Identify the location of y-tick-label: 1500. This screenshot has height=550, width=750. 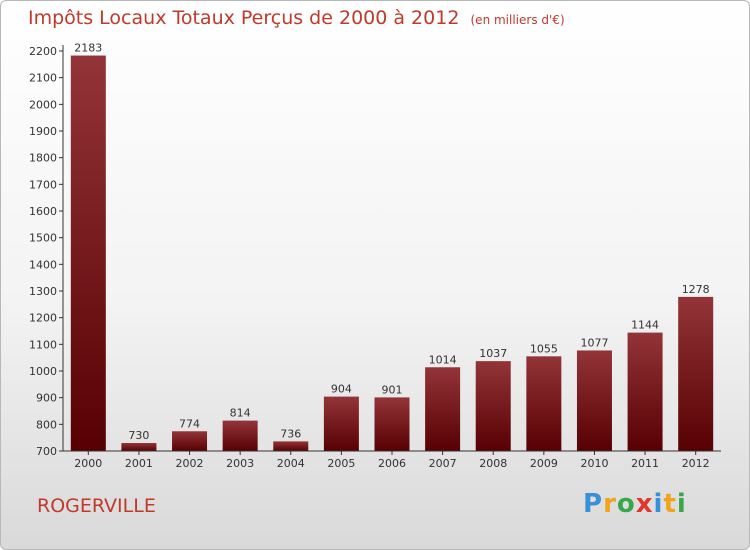
(43, 238).